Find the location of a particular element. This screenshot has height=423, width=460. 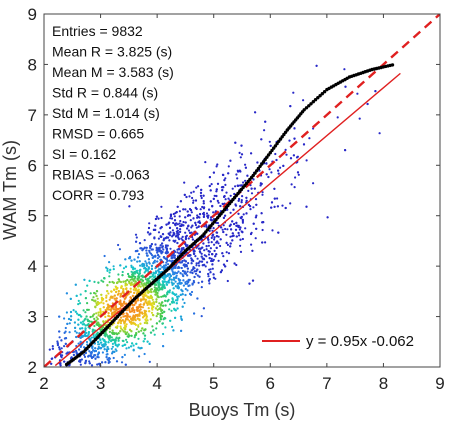

legend: y = 0.95x -0.062 is located at coordinates (338, 341).